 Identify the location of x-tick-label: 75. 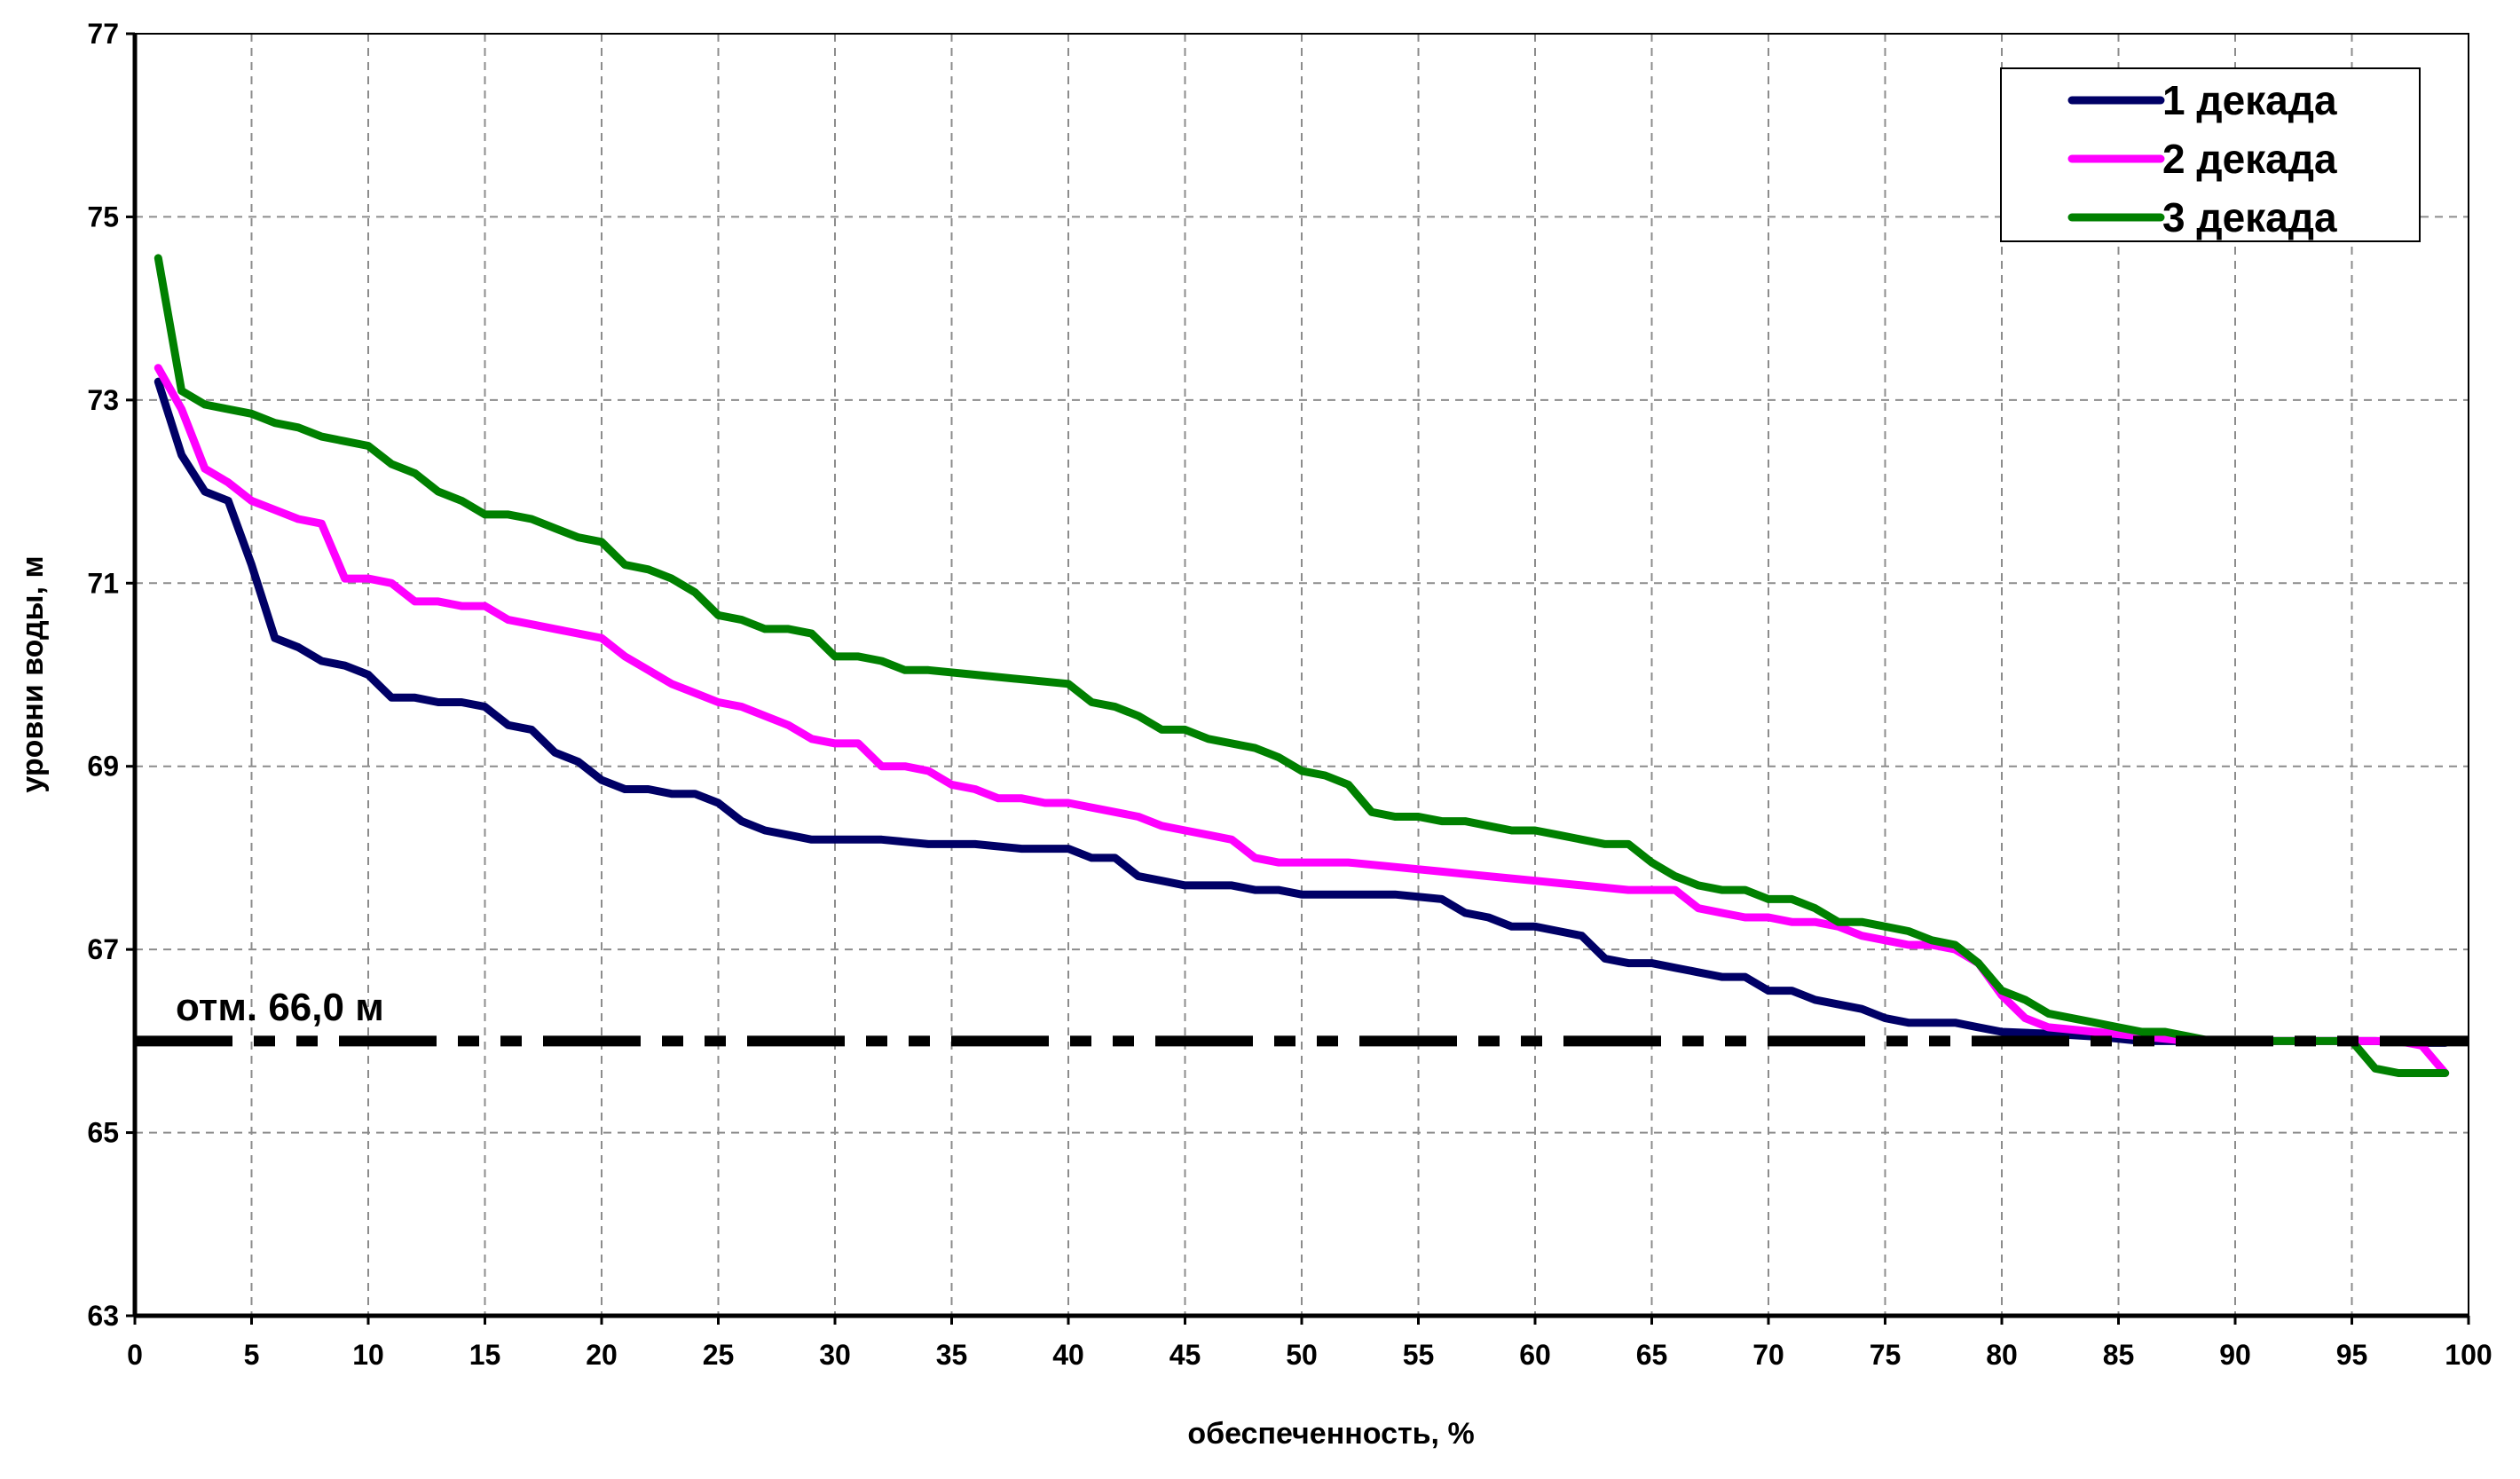
(1886, 1355).